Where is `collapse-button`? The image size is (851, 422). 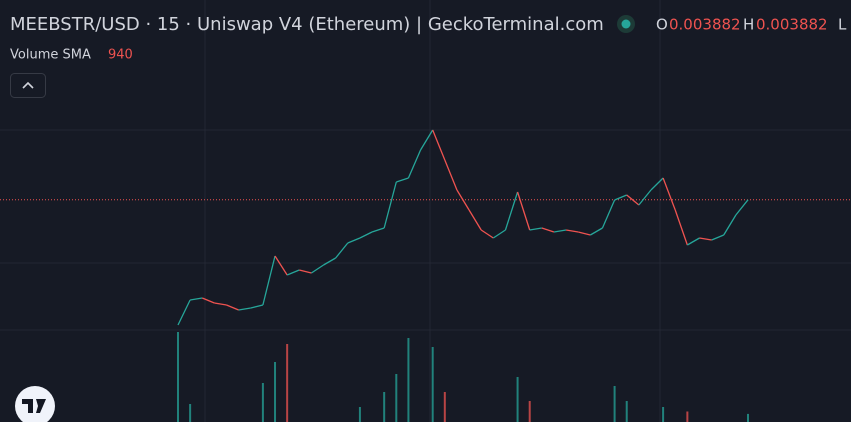 collapse-button is located at coordinates (28, 85).